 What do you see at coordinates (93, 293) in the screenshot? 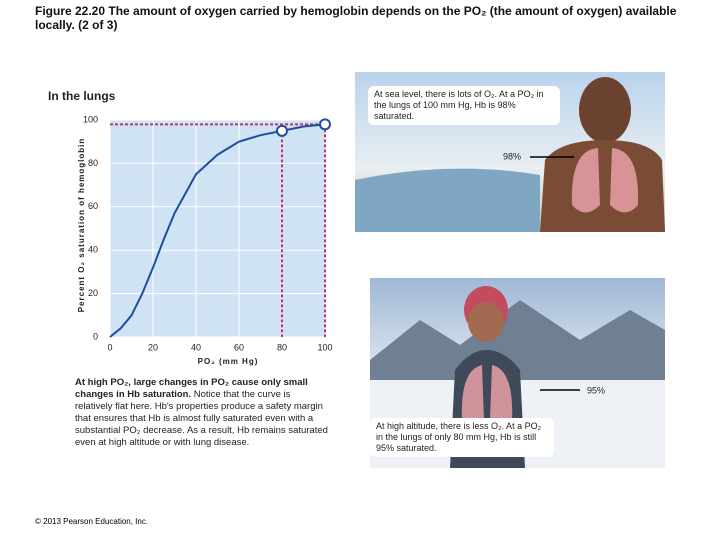
I see `y-tick-label: 20` at bounding box center [93, 293].